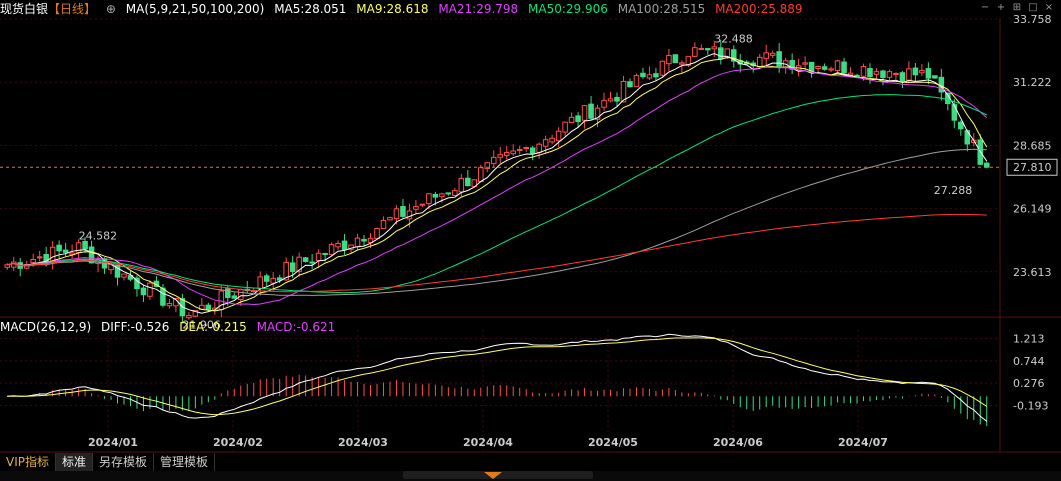  I want to click on y-tick-label: 33.758, so click(1032, 19).